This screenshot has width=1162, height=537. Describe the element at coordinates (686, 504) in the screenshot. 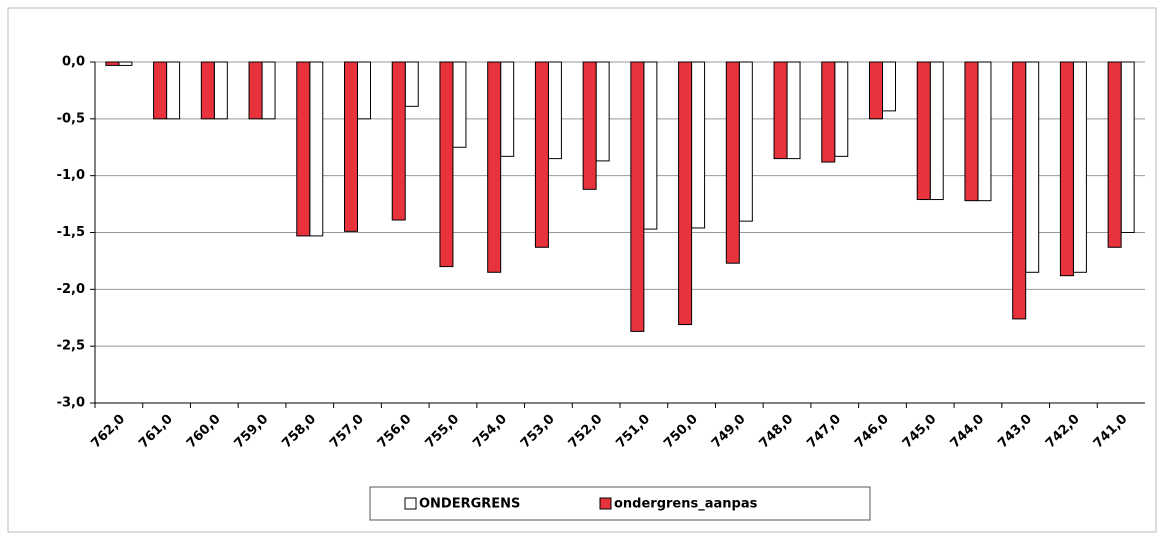

I see `legend-label: ondergrens_aanpas` at that location.